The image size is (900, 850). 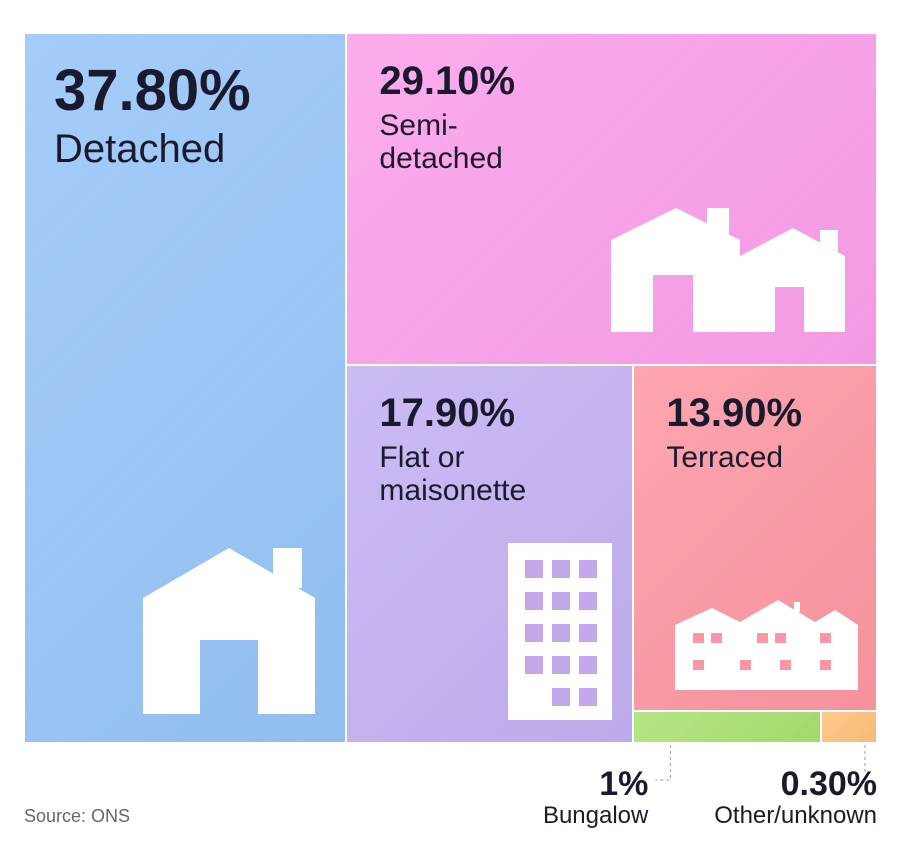 I want to click on cell-label: 1% Bungalow, so click(x=595, y=797).